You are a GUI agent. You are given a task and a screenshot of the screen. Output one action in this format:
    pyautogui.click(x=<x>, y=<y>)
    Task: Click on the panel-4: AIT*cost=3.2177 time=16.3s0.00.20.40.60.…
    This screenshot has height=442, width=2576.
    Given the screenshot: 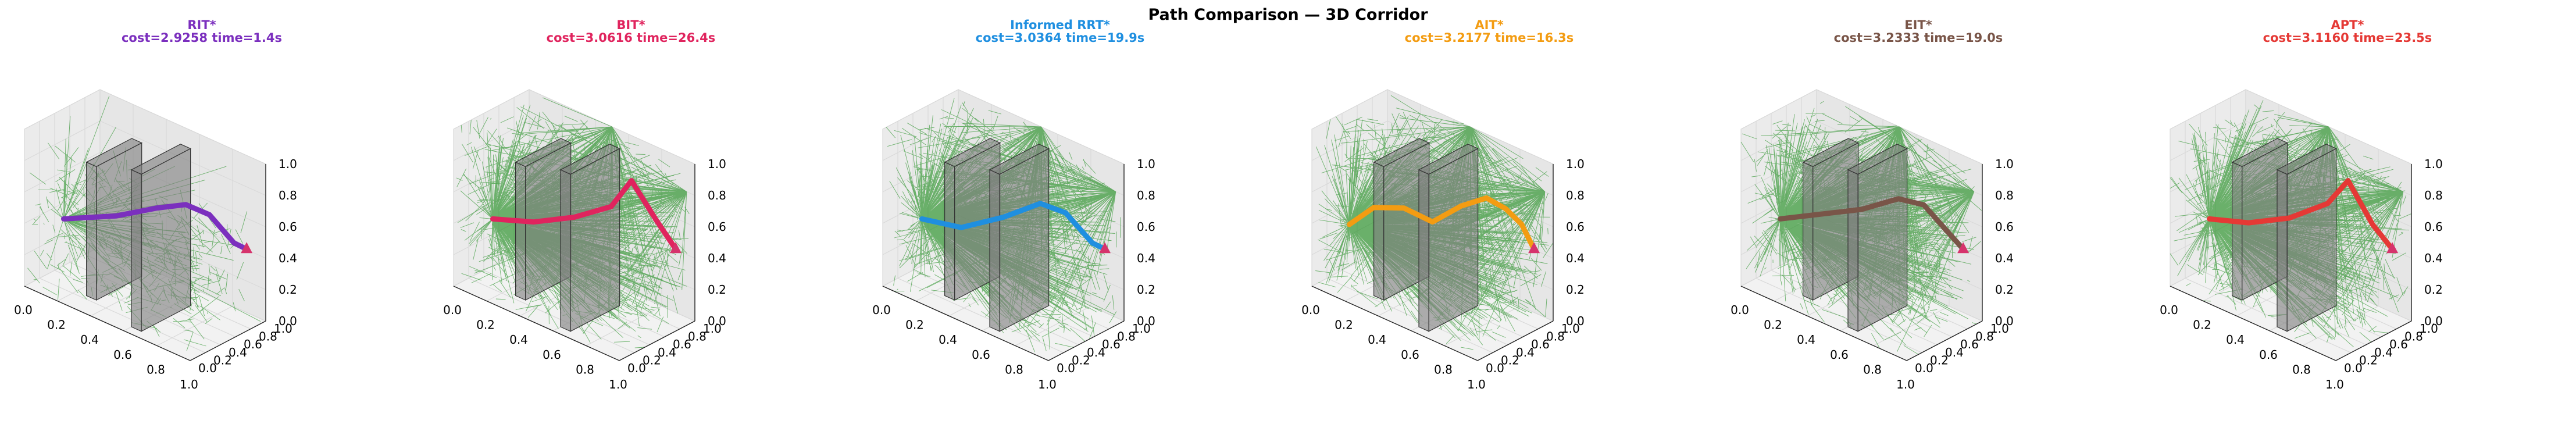 What is the action you would take?
    pyautogui.click(x=1443, y=205)
    